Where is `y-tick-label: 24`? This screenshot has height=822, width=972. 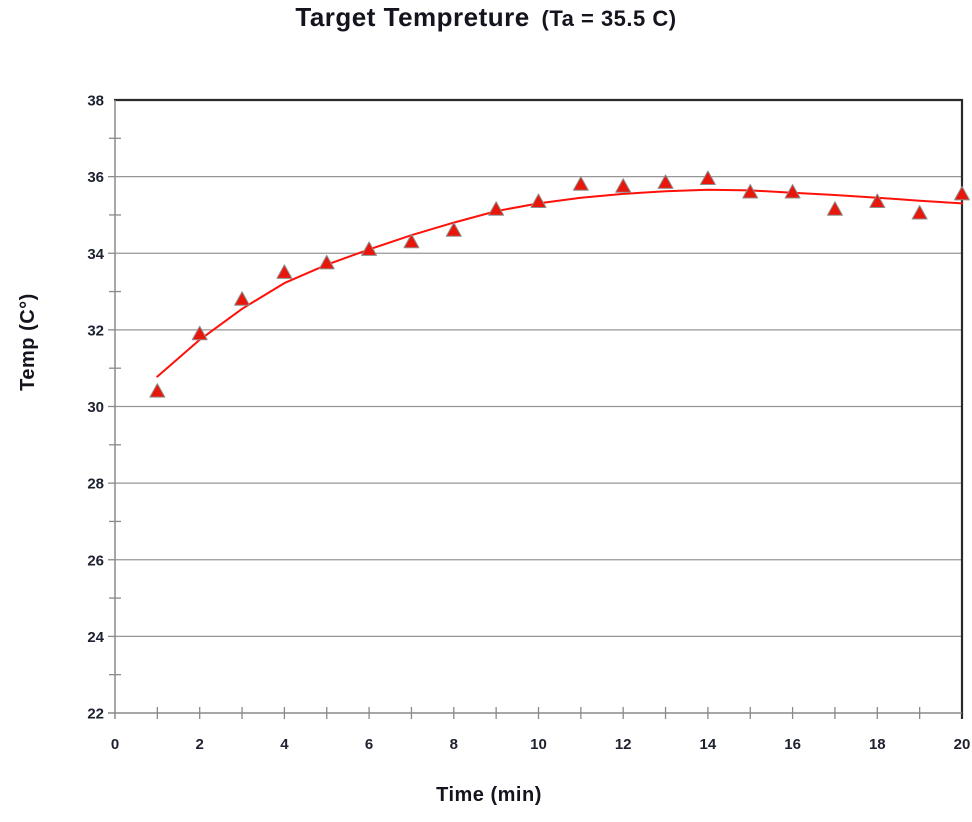 y-tick-label: 24 is located at coordinates (95, 637).